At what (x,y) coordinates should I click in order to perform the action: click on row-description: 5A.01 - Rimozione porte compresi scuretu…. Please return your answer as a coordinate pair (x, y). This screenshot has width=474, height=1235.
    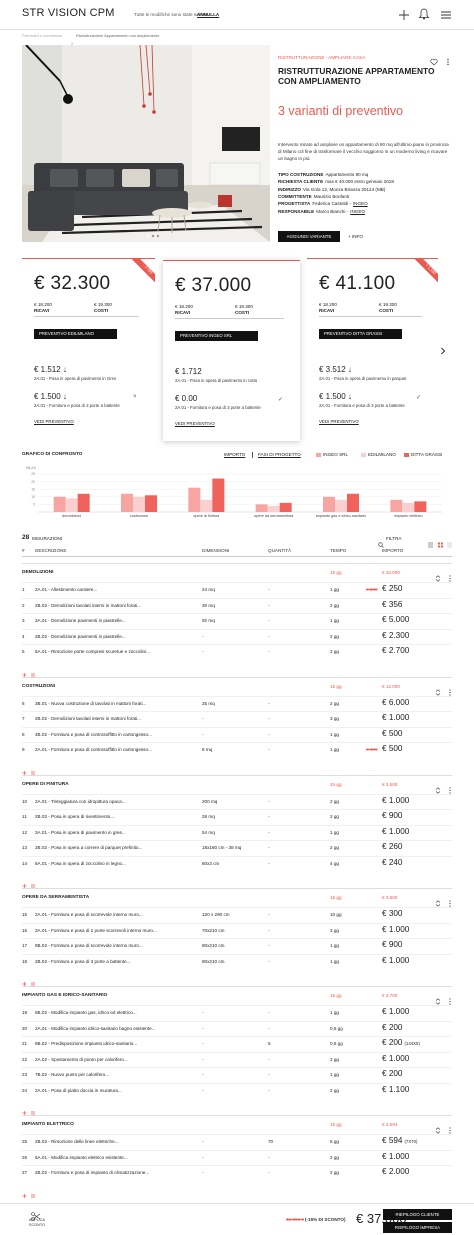
    Looking at the image, I should click on (92, 651).